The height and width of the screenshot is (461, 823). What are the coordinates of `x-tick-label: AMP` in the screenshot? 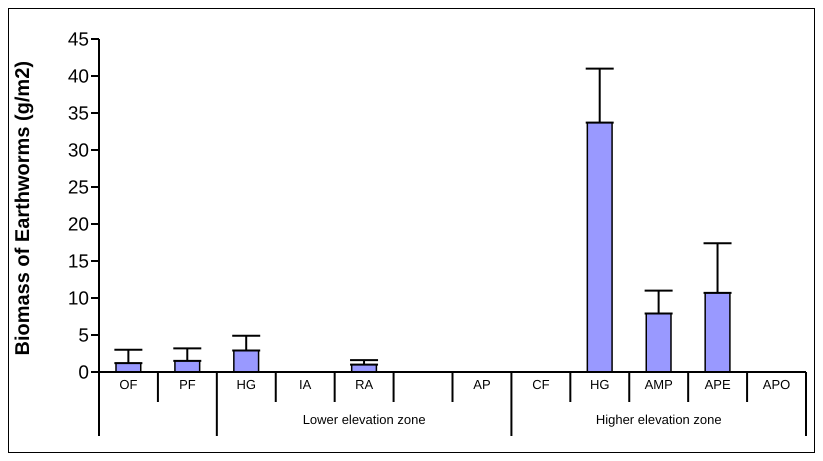 It's located at (658, 384).